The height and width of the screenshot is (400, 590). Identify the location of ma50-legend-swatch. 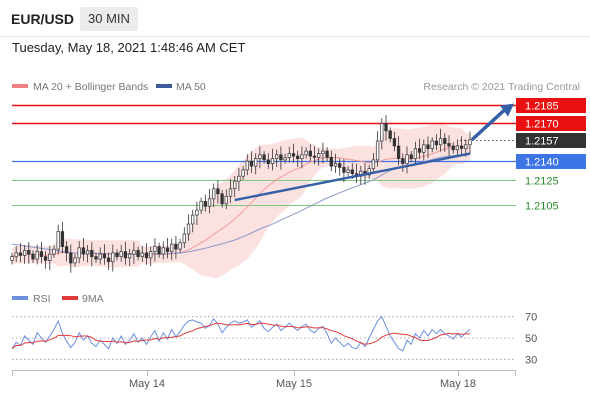
(164, 86).